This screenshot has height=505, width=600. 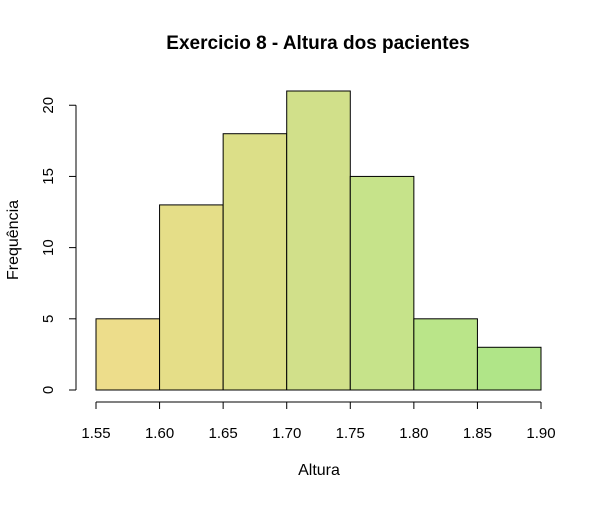 What do you see at coordinates (13, 240) in the screenshot?
I see `y-axis-label: Frequência` at bounding box center [13, 240].